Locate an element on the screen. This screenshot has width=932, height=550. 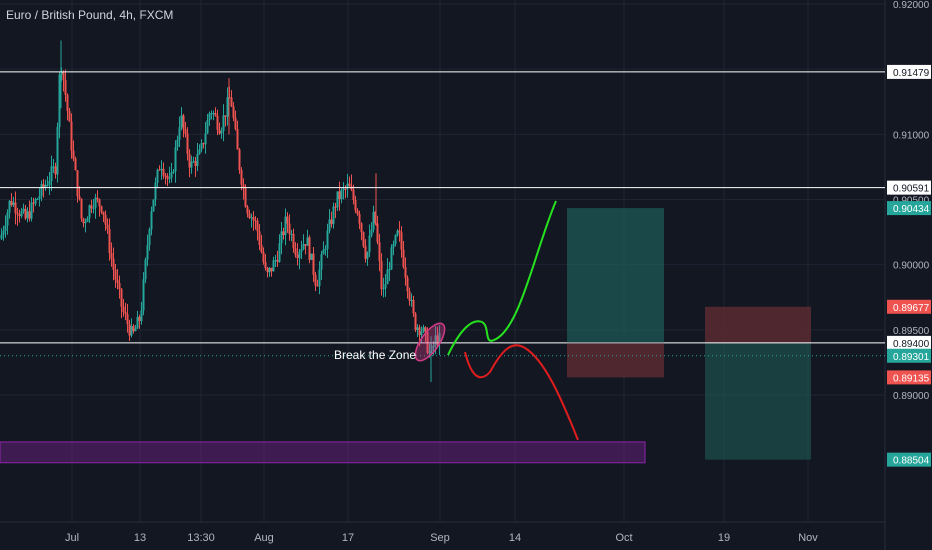
x-tick-label: 14 is located at coordinates (515, 538).